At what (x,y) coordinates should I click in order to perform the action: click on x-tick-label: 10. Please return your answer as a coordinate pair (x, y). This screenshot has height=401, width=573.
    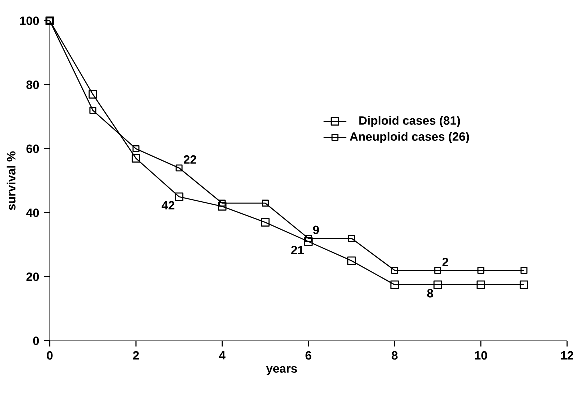
    Looking at the image, I should click on (481, 355).